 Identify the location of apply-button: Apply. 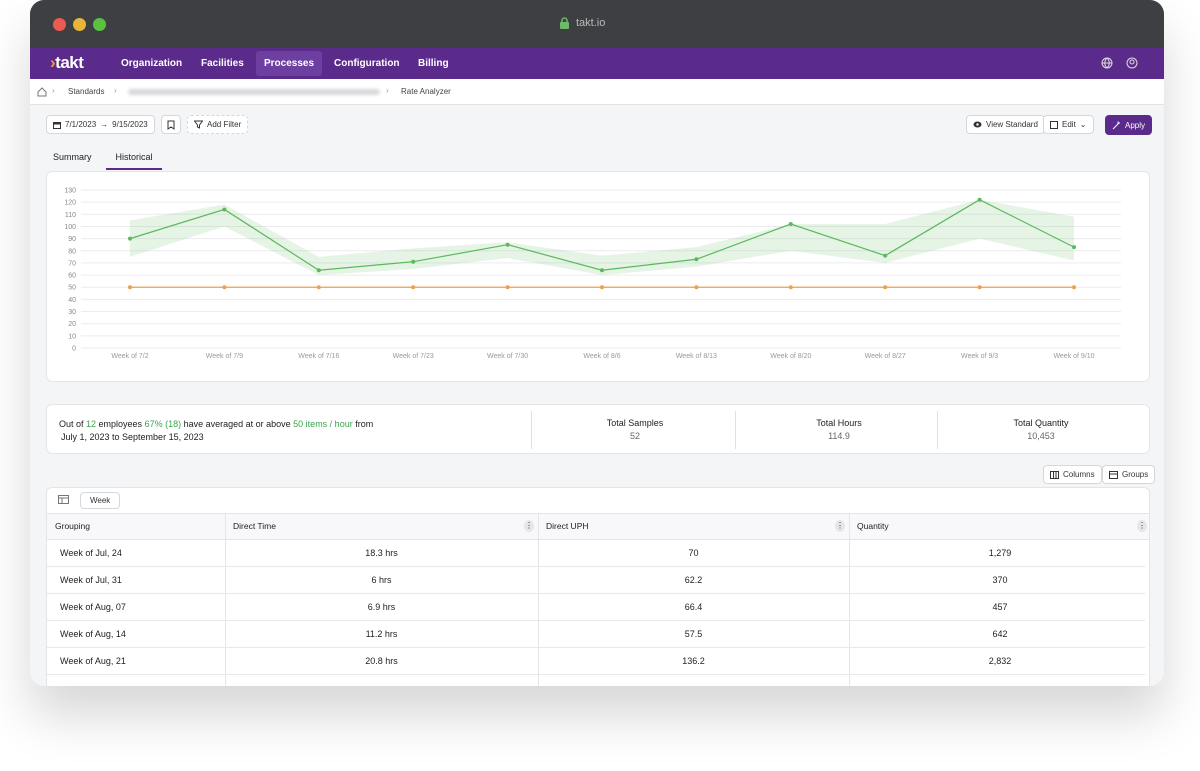
(1129, 125).